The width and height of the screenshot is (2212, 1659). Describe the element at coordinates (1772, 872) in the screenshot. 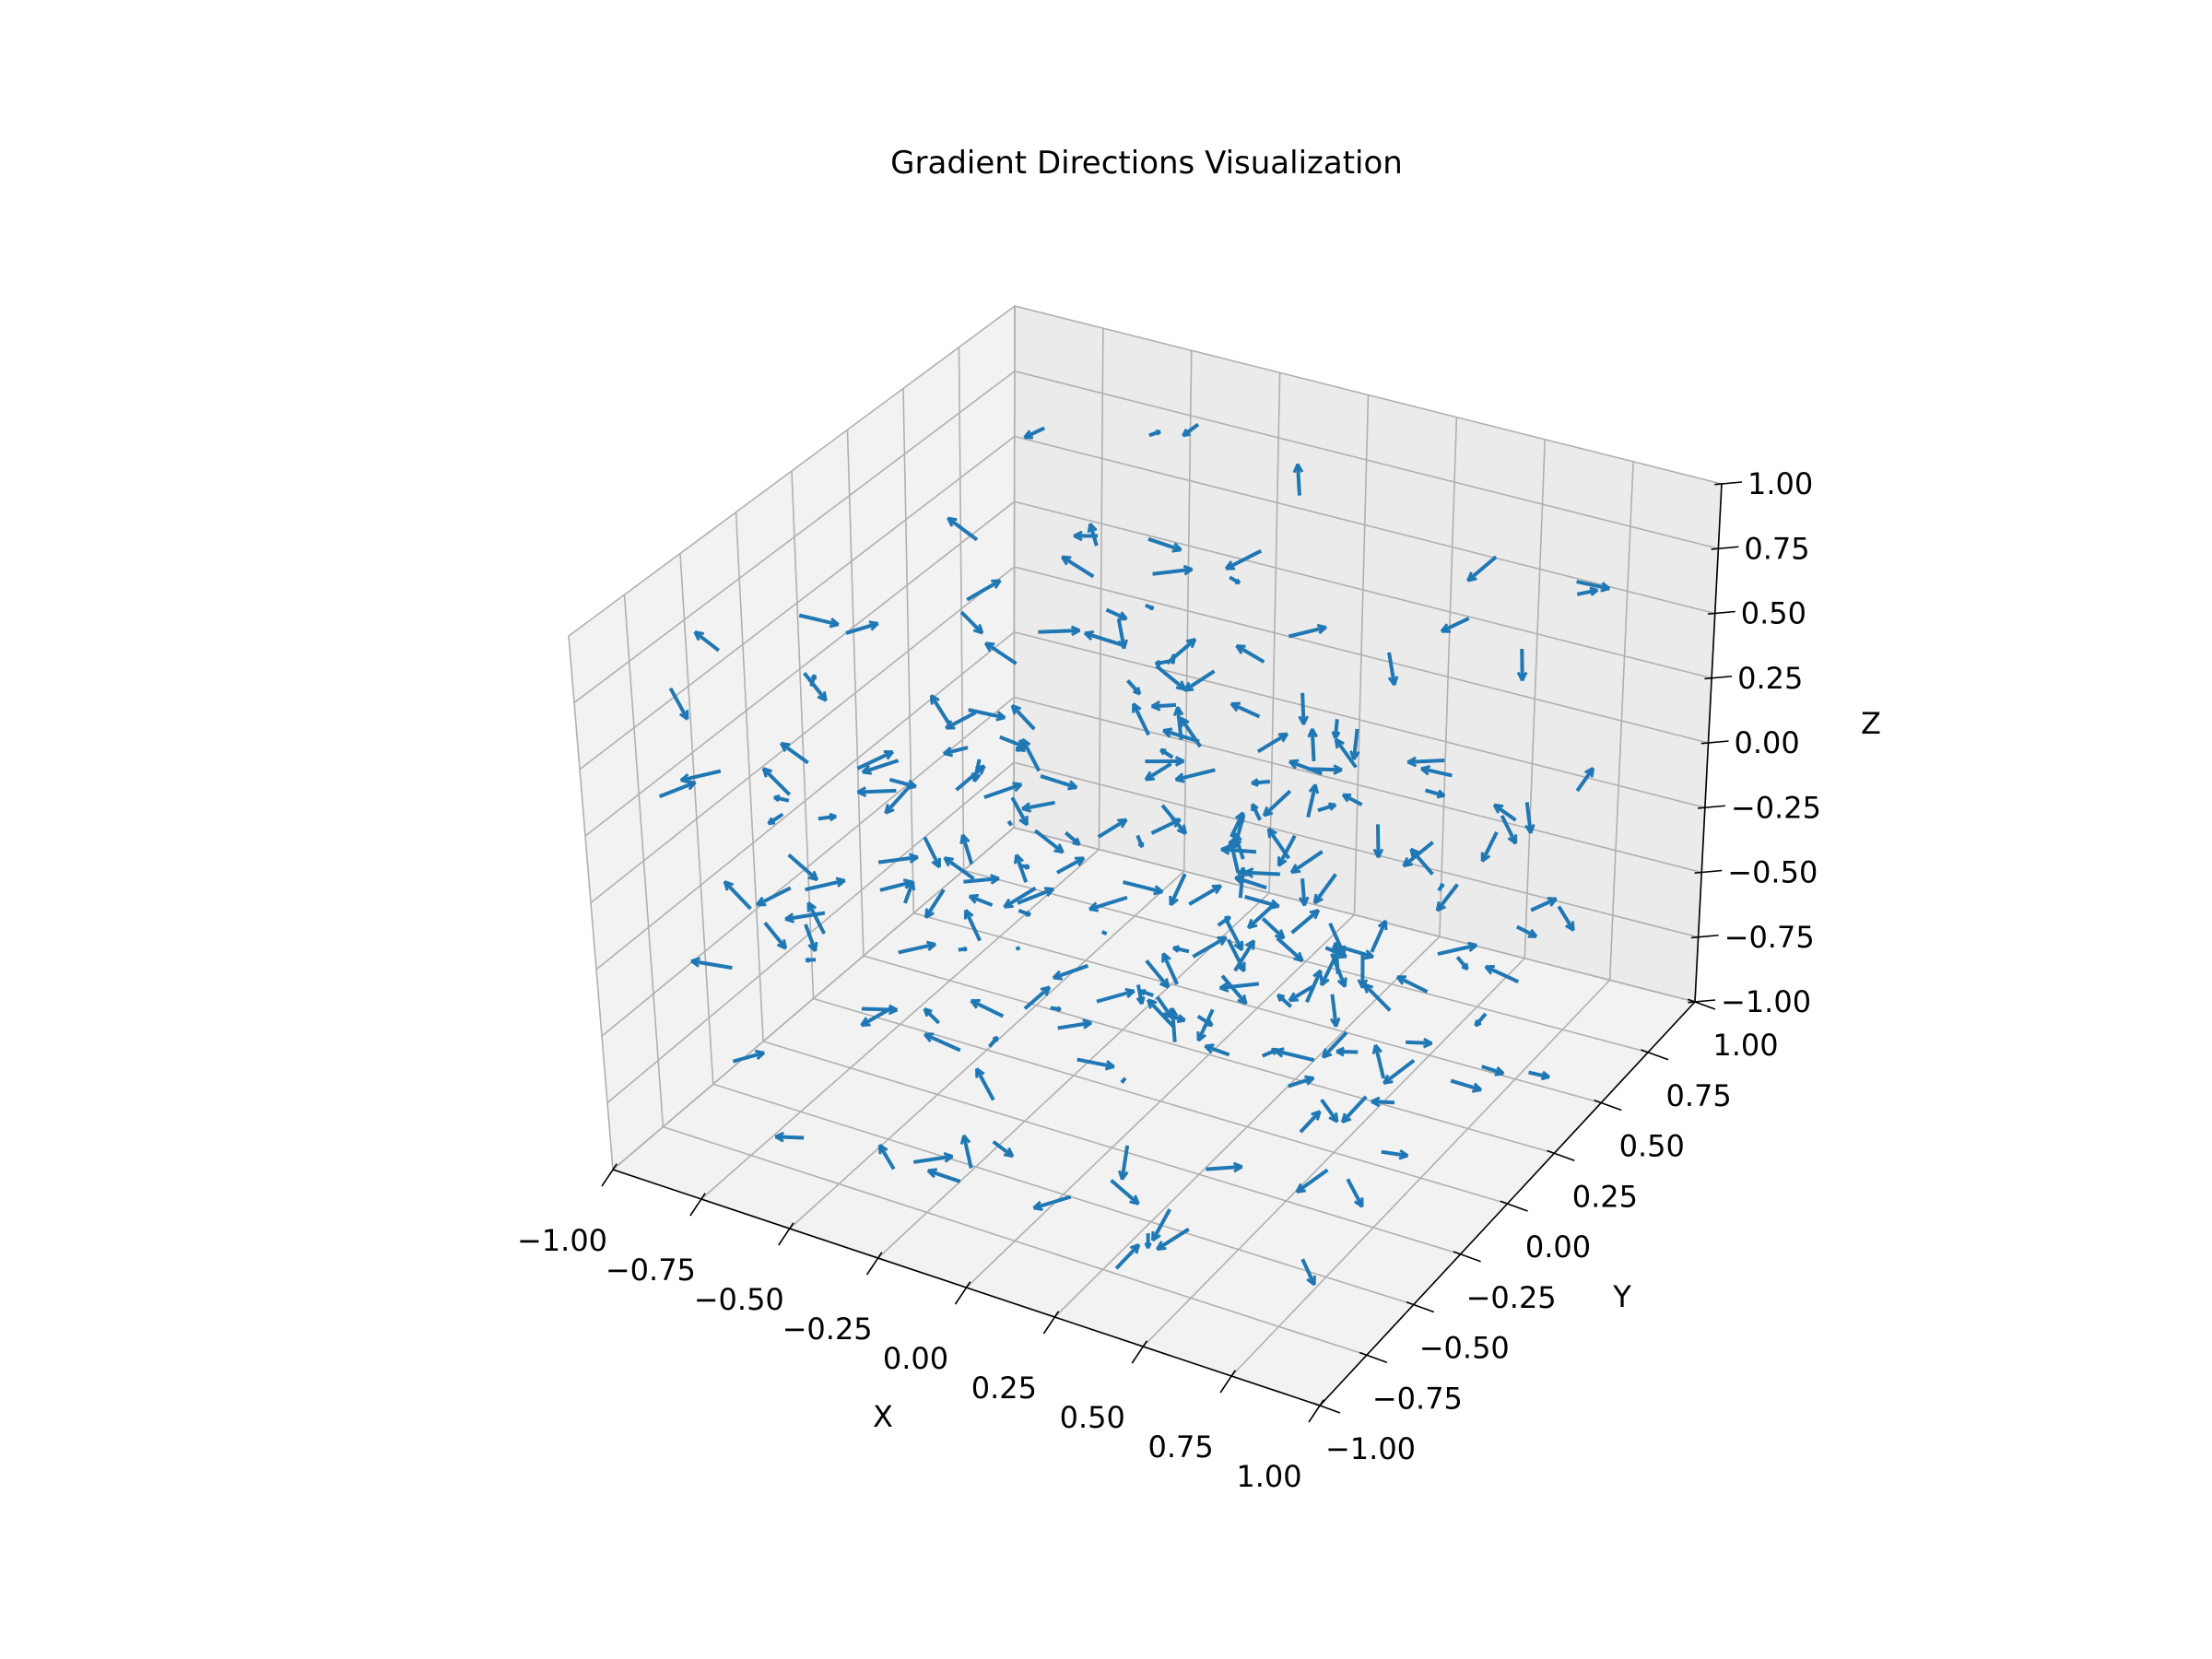

I see `z-tick-label: −0.50` at that location.